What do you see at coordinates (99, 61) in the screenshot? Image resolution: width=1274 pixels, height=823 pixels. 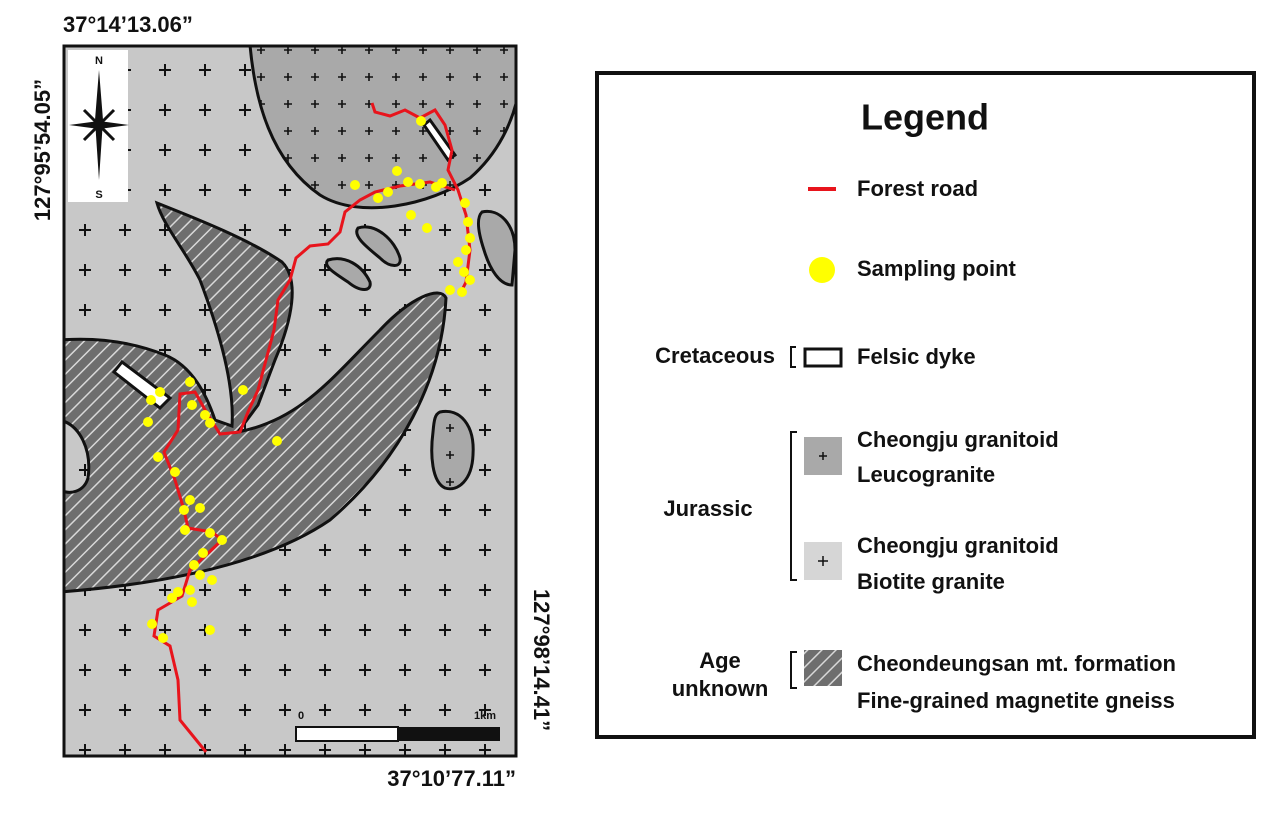 I see `compass-north: N` at bounding box center [99, 61].